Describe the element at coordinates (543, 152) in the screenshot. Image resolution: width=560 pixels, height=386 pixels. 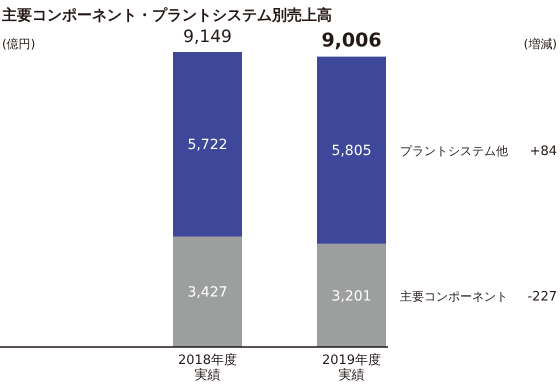
I see `text: +84` at that location.